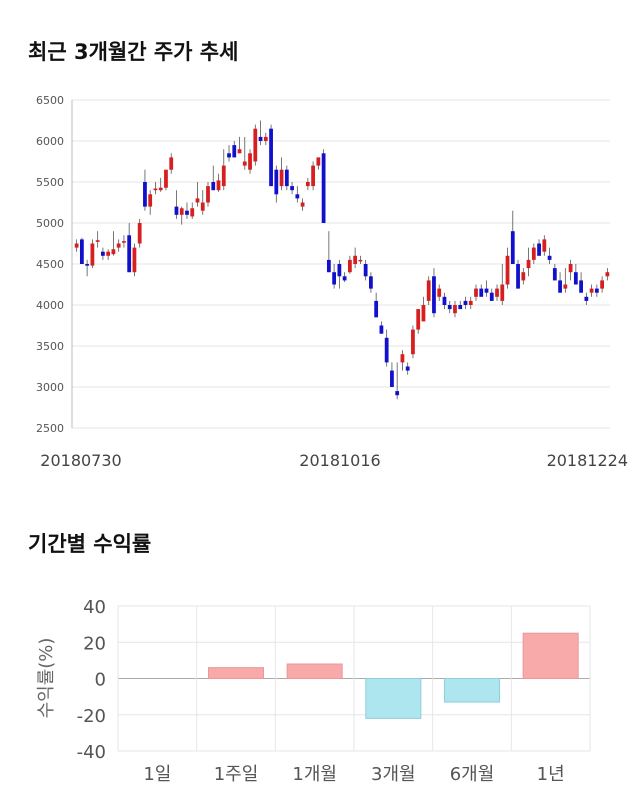 The image size is (640, 810). Describe the element at coordinates (50, 305) in the screenshot. I see `y-tick-label: 4000` at that location.